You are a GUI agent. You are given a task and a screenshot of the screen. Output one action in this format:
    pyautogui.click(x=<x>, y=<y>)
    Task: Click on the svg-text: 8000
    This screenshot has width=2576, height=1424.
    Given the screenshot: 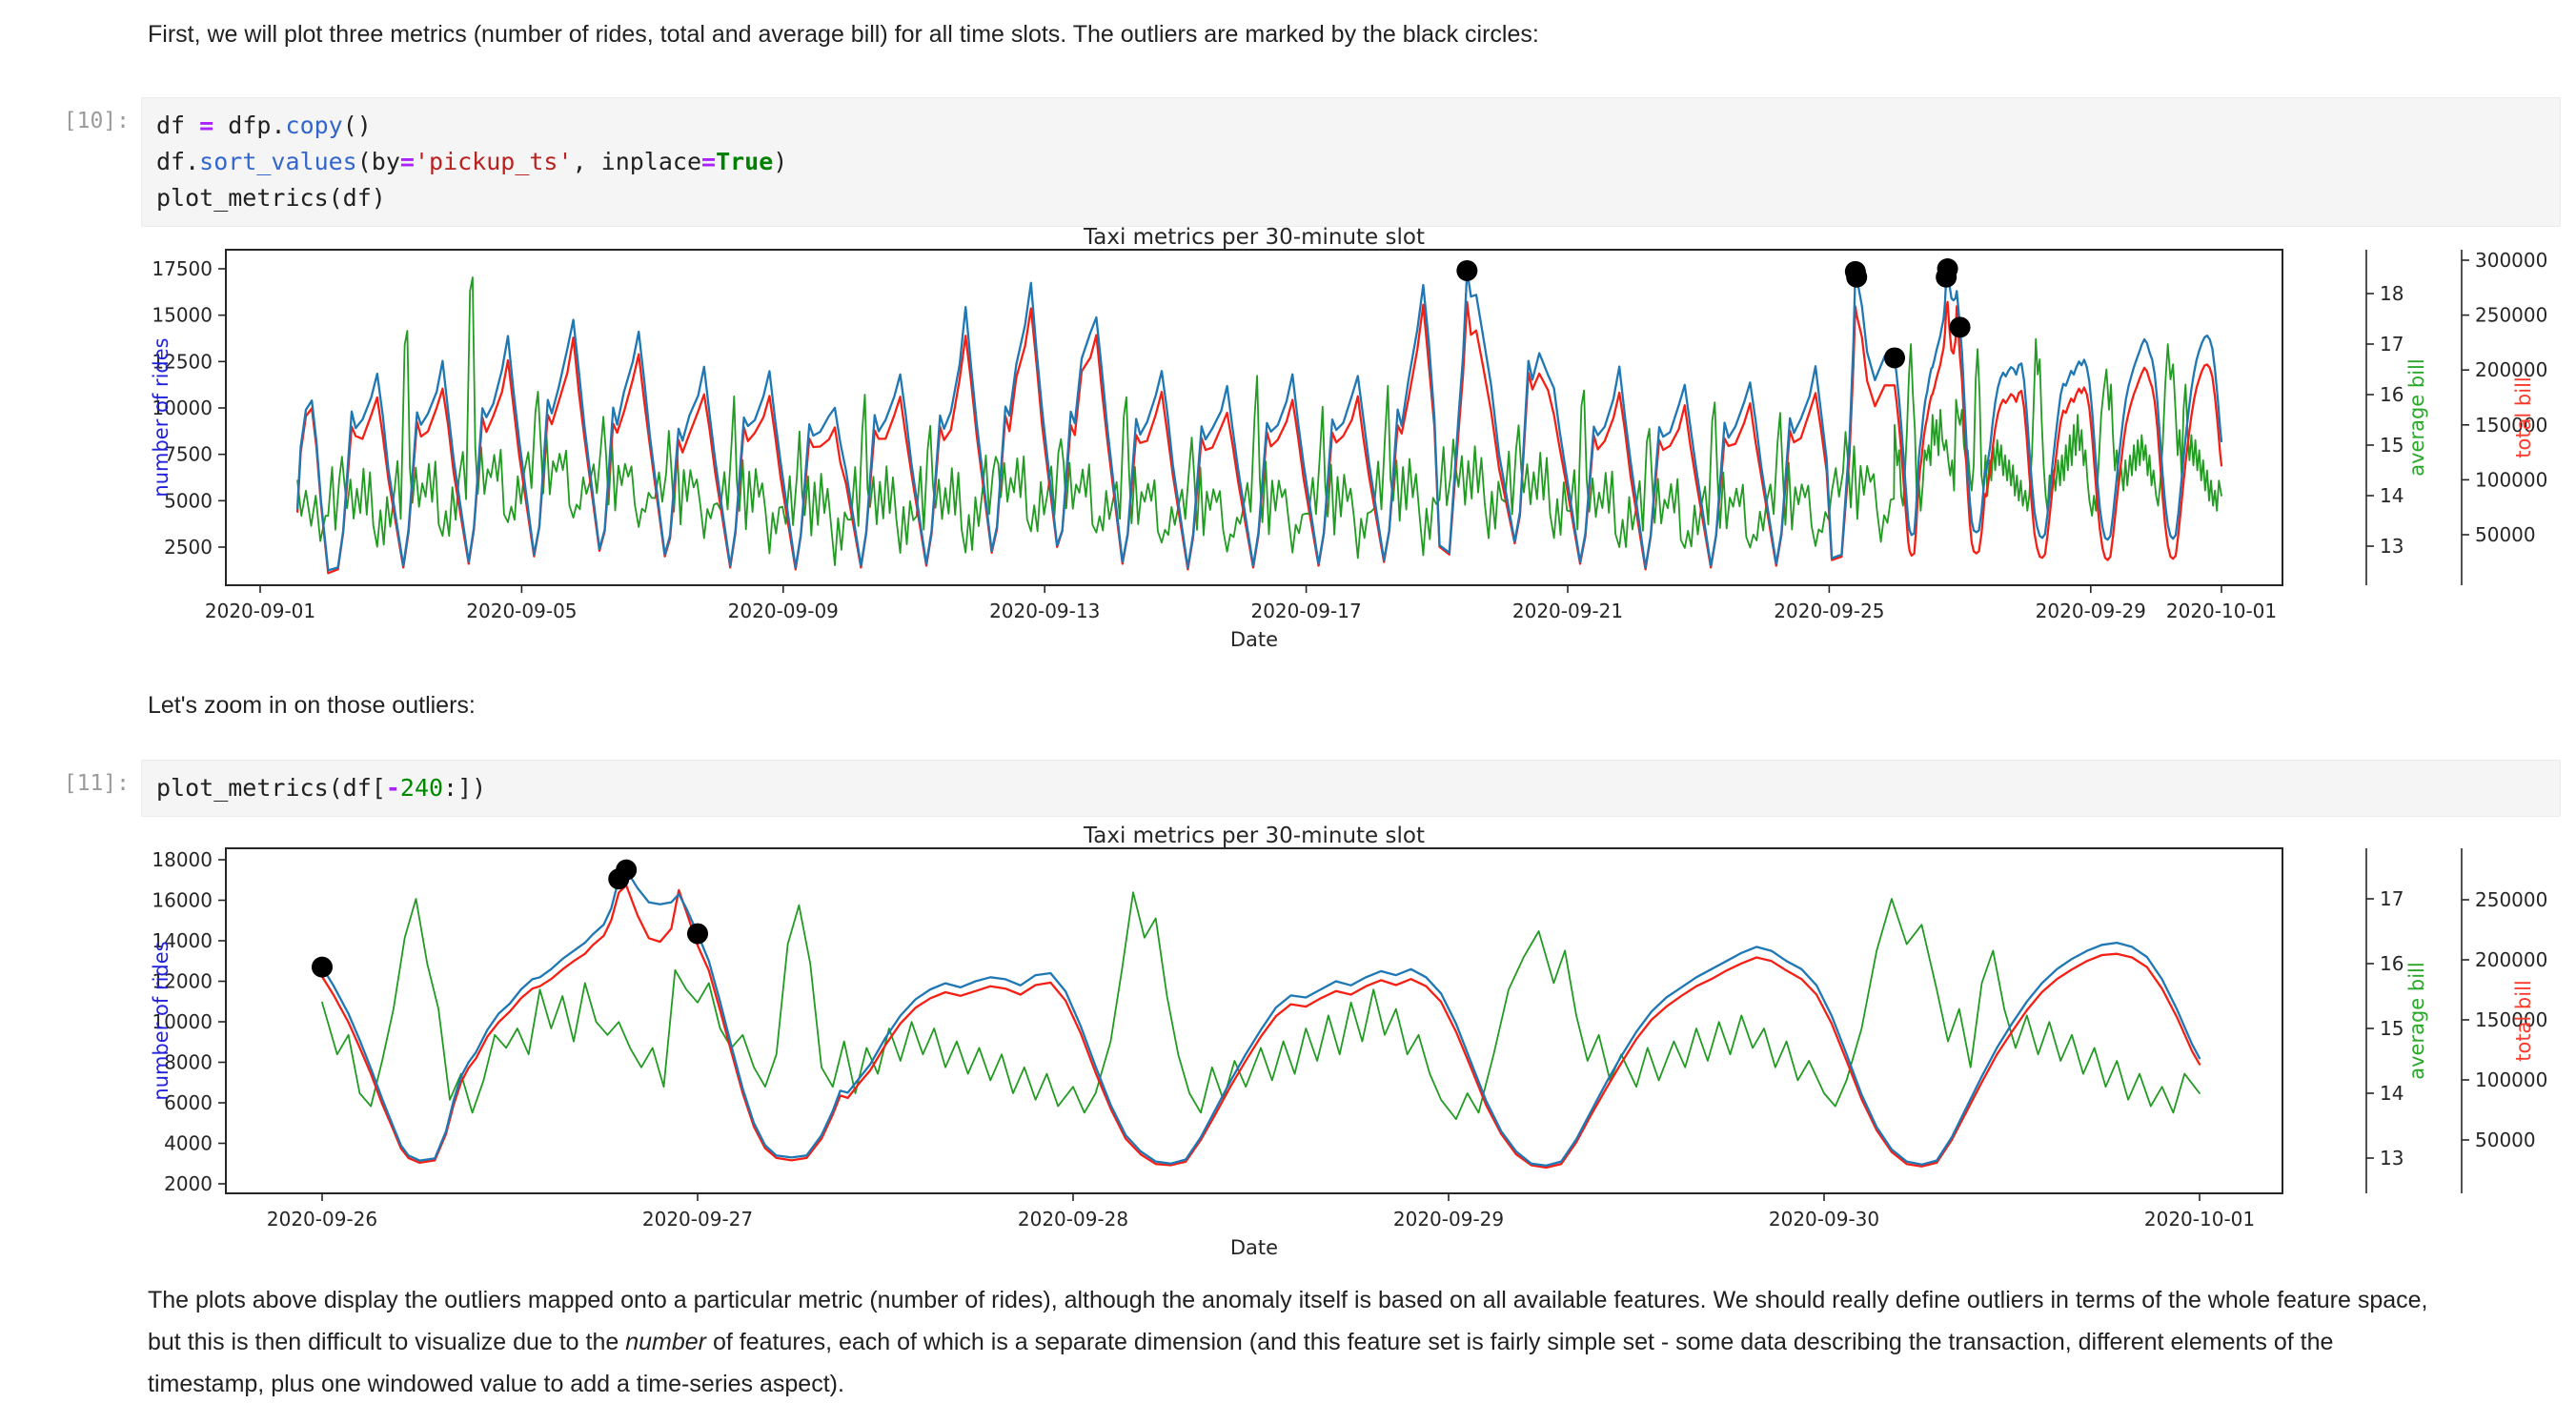 What is the action you would take?
    pyautogui.click(x=188, y=1062)
    